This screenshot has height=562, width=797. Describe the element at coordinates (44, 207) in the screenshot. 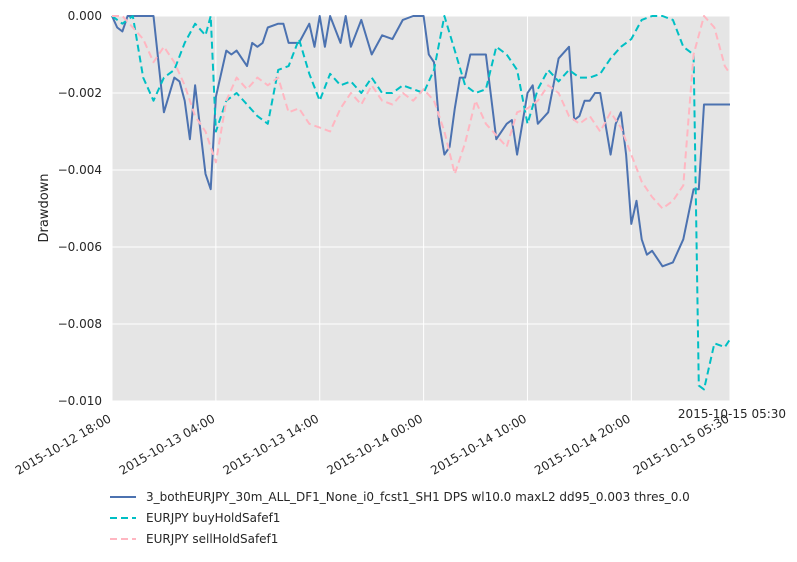

I see `y-axis-label: Drawdown` at that location.